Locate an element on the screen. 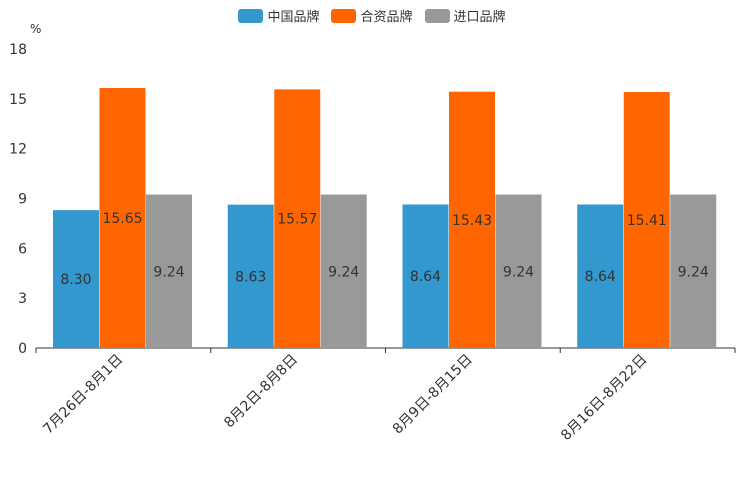  legend-item-import-brand: 进口品牌 is located at coordinates (465, 15).